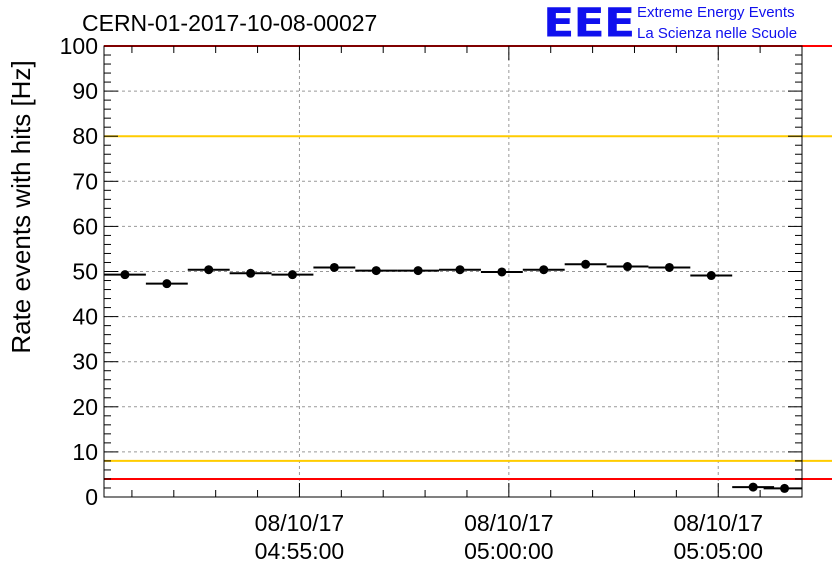 The image size is (836, 572). I want to click on y-tick-label: 10, so click(85, 452).